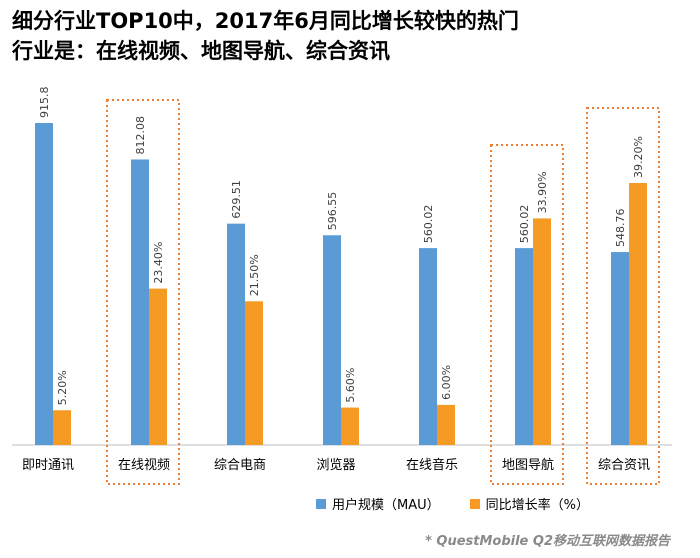 This screenshot has height=558, width=700. I want to click on legend-label-mau: 用户规模（MAU）, so click(386, 505).